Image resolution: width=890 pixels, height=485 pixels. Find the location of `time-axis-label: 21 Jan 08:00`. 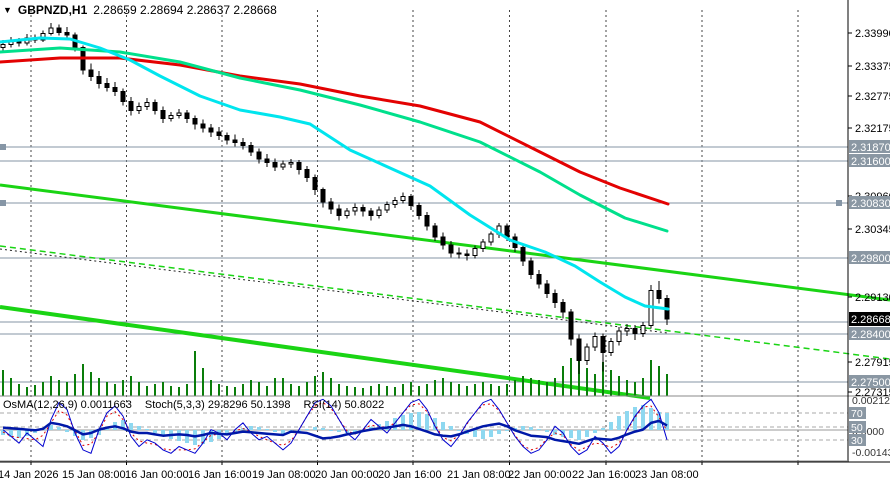

time-axis-label: 21 Jan 08:00 is located at coordinates (479, 475).